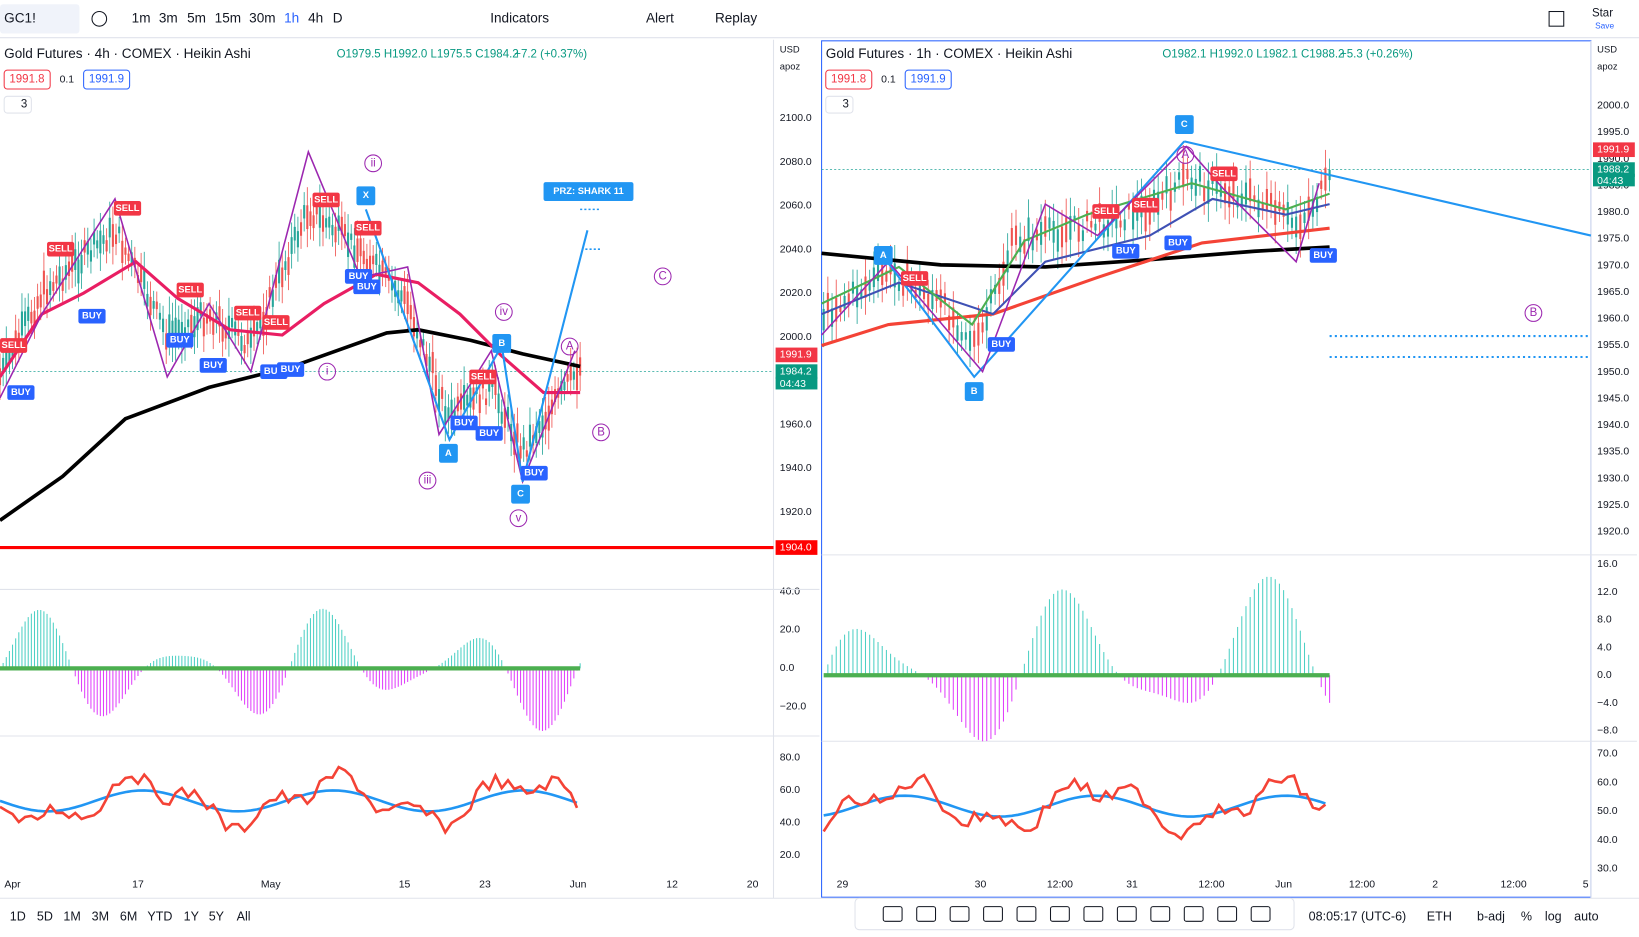 This screenshot has height=937, width=1639. What do you see at coordinates (660, 17) in the screenshot?
I see `alert: Alert` at bounding box center [660, 17].